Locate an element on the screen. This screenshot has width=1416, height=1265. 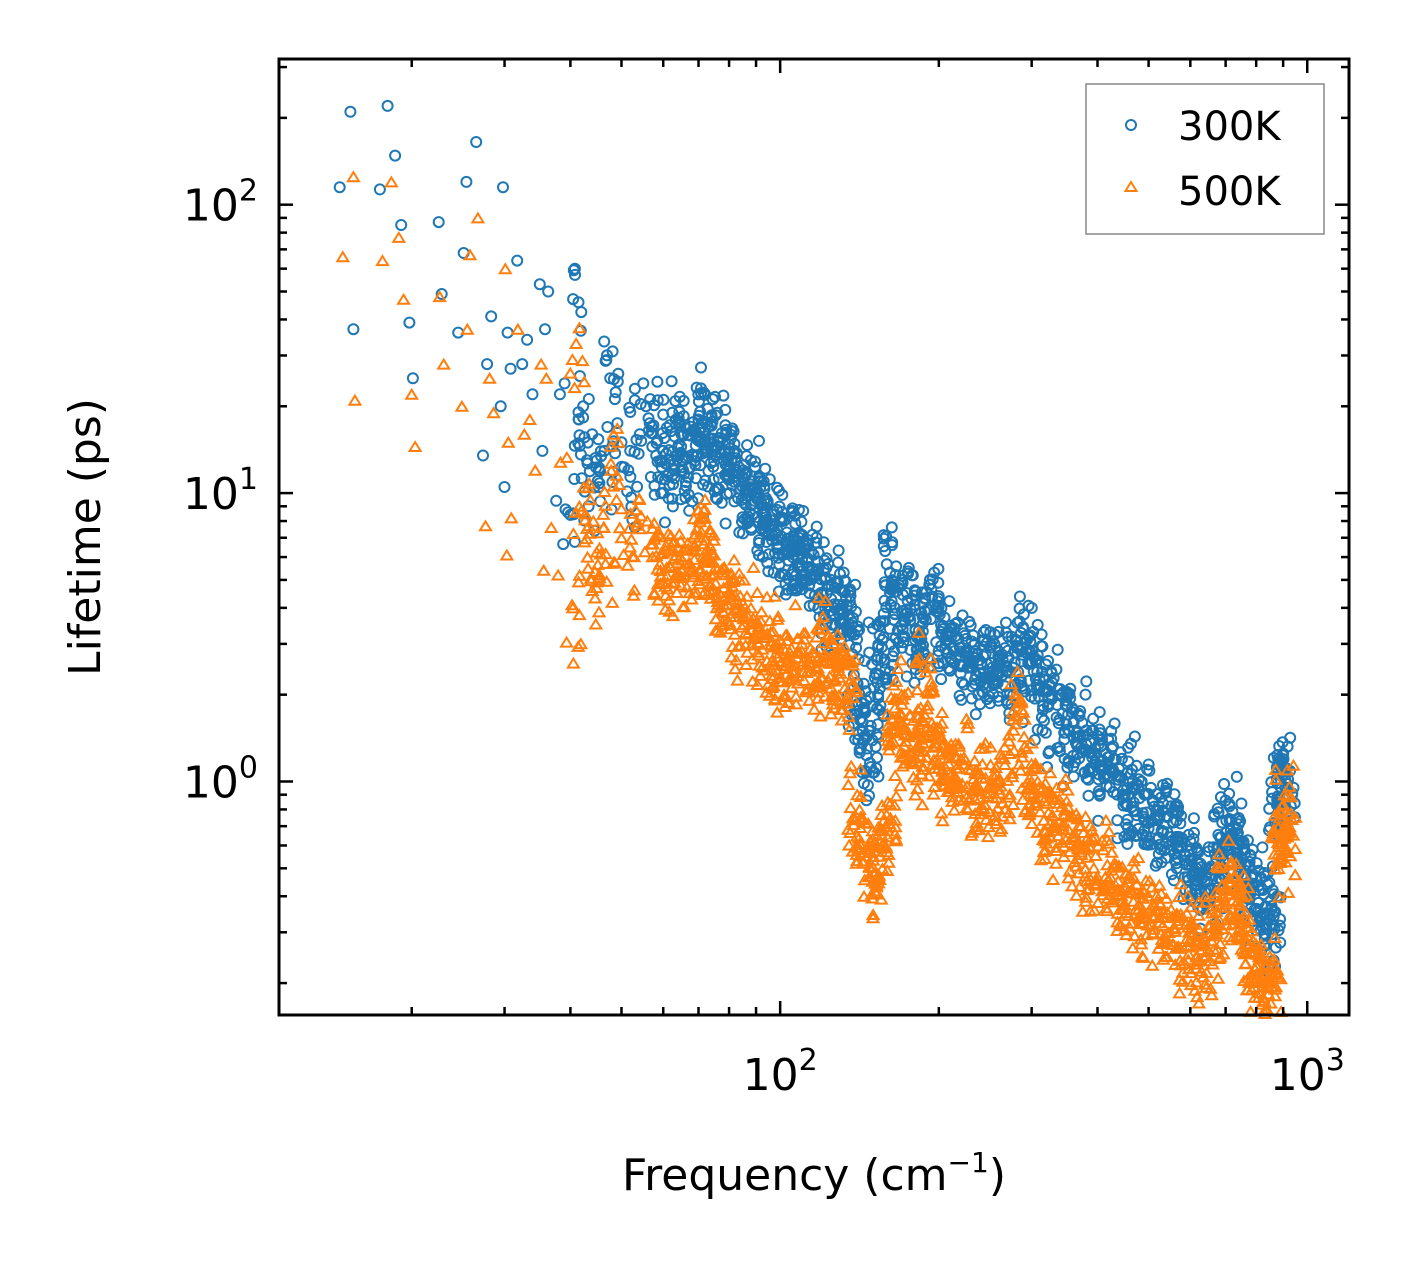
y-tick-exponent: 2 is located at coordinates (248, 191).